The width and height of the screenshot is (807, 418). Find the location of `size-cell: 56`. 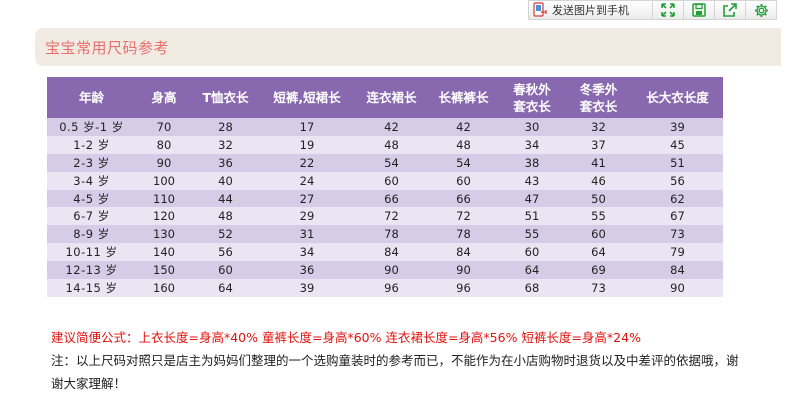

size-cell: 56 is located at coordinates (225, 252).